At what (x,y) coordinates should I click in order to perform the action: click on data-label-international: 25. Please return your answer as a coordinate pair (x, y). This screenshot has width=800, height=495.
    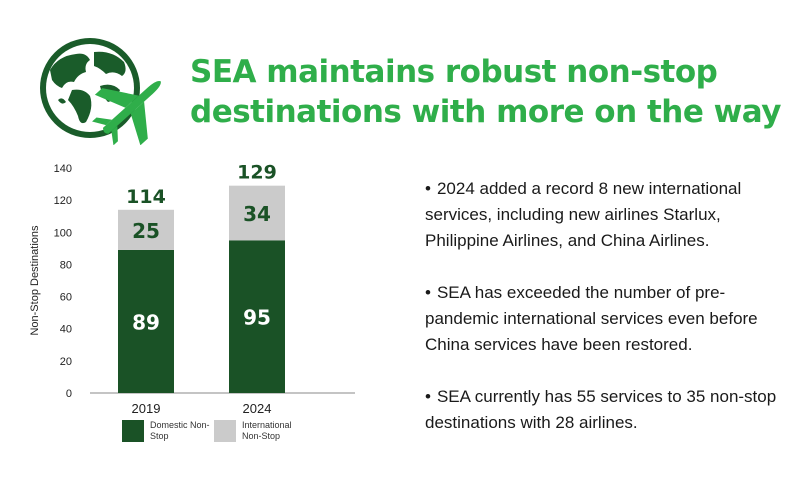
    Looking at the image, I should click on (146, 231).